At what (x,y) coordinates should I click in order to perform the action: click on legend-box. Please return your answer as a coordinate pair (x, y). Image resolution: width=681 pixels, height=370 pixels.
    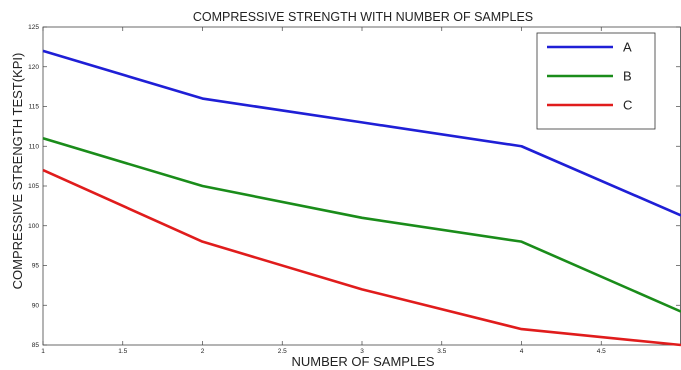
    Looking at the image, I should click on (596, 81).